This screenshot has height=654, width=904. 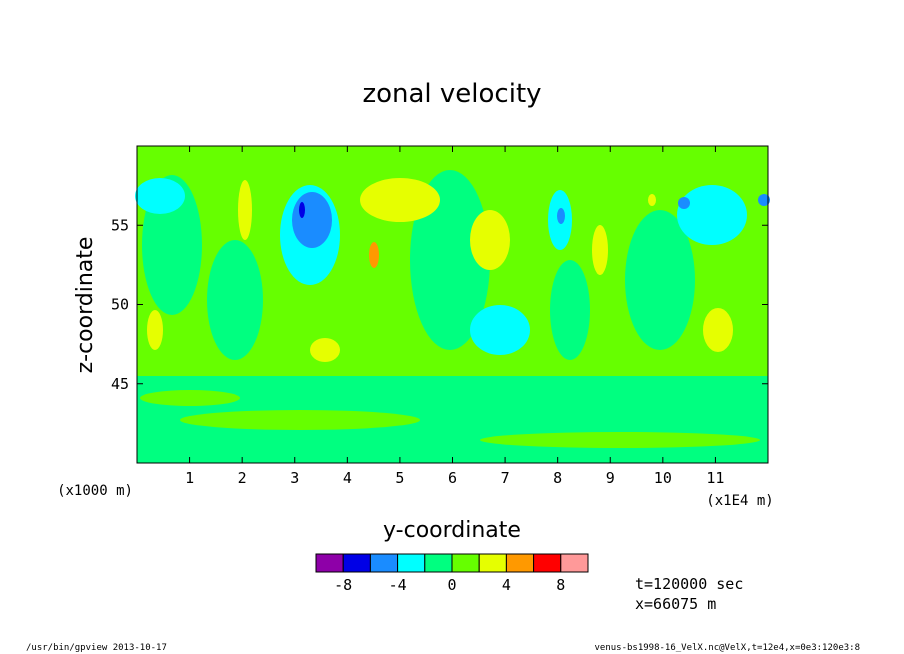 I want to click on x-tick-label: 7, so click(x=505, y=478).